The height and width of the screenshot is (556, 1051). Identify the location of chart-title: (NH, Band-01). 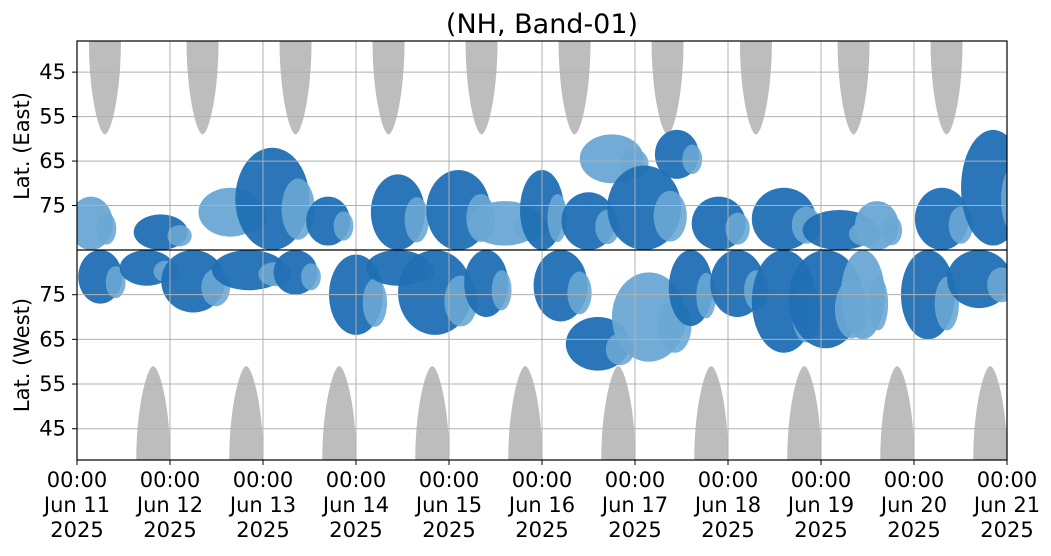
(542, 24).